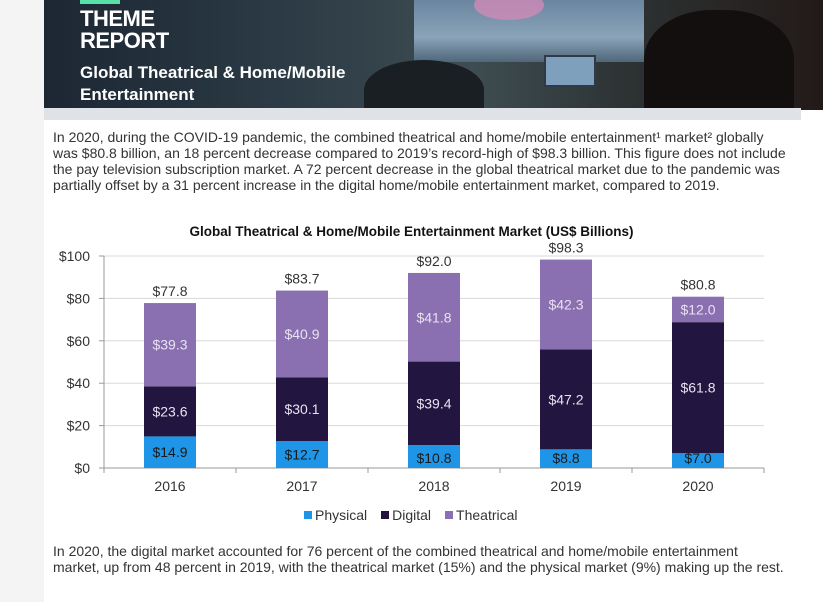  I want to click on x-tick-label: 2017, so click(301, 486).